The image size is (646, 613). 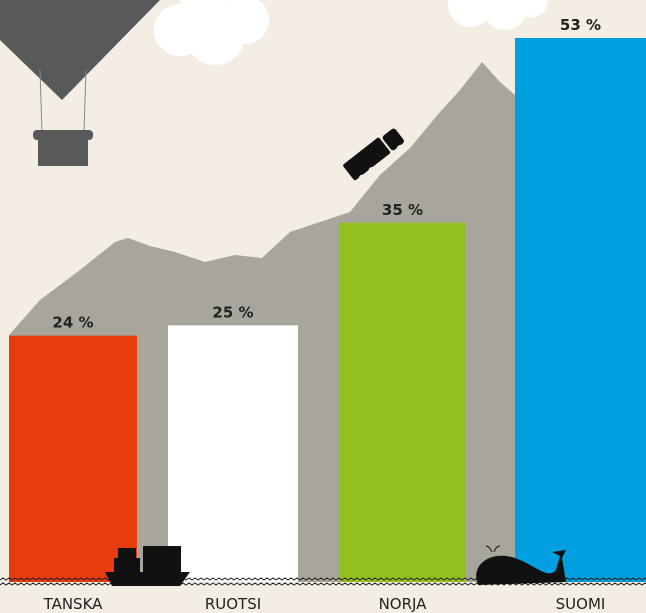 I want to click on ship, so click(x=147, y=566).